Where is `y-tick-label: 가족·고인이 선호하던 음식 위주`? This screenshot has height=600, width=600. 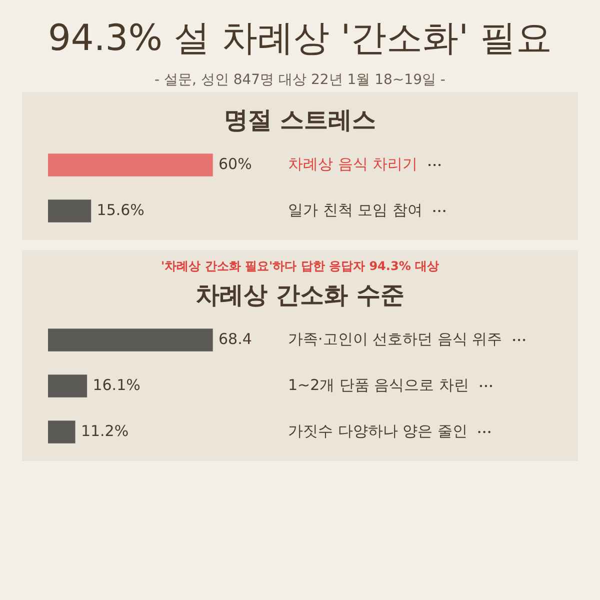 y-tick-label: 가족·고인이 선호하던 음식 위주 is located at coordinates (395, 339).